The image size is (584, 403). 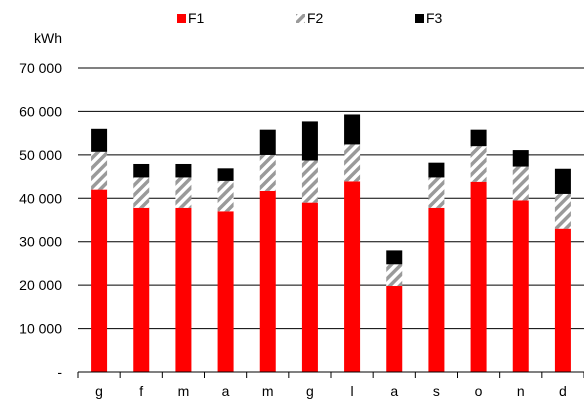 I want to click on y-axis-unit-label: kWh, so click(x=48, y=38).